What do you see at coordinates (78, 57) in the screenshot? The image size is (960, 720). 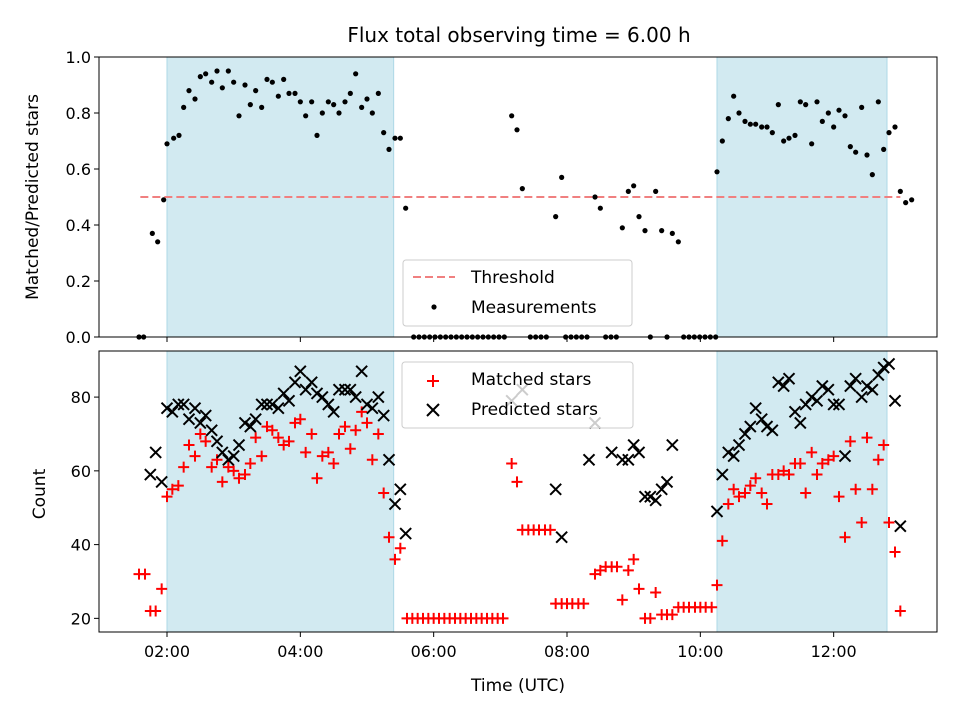 I see `y-tick-label: 1.0` at bounding box center [78, 57].